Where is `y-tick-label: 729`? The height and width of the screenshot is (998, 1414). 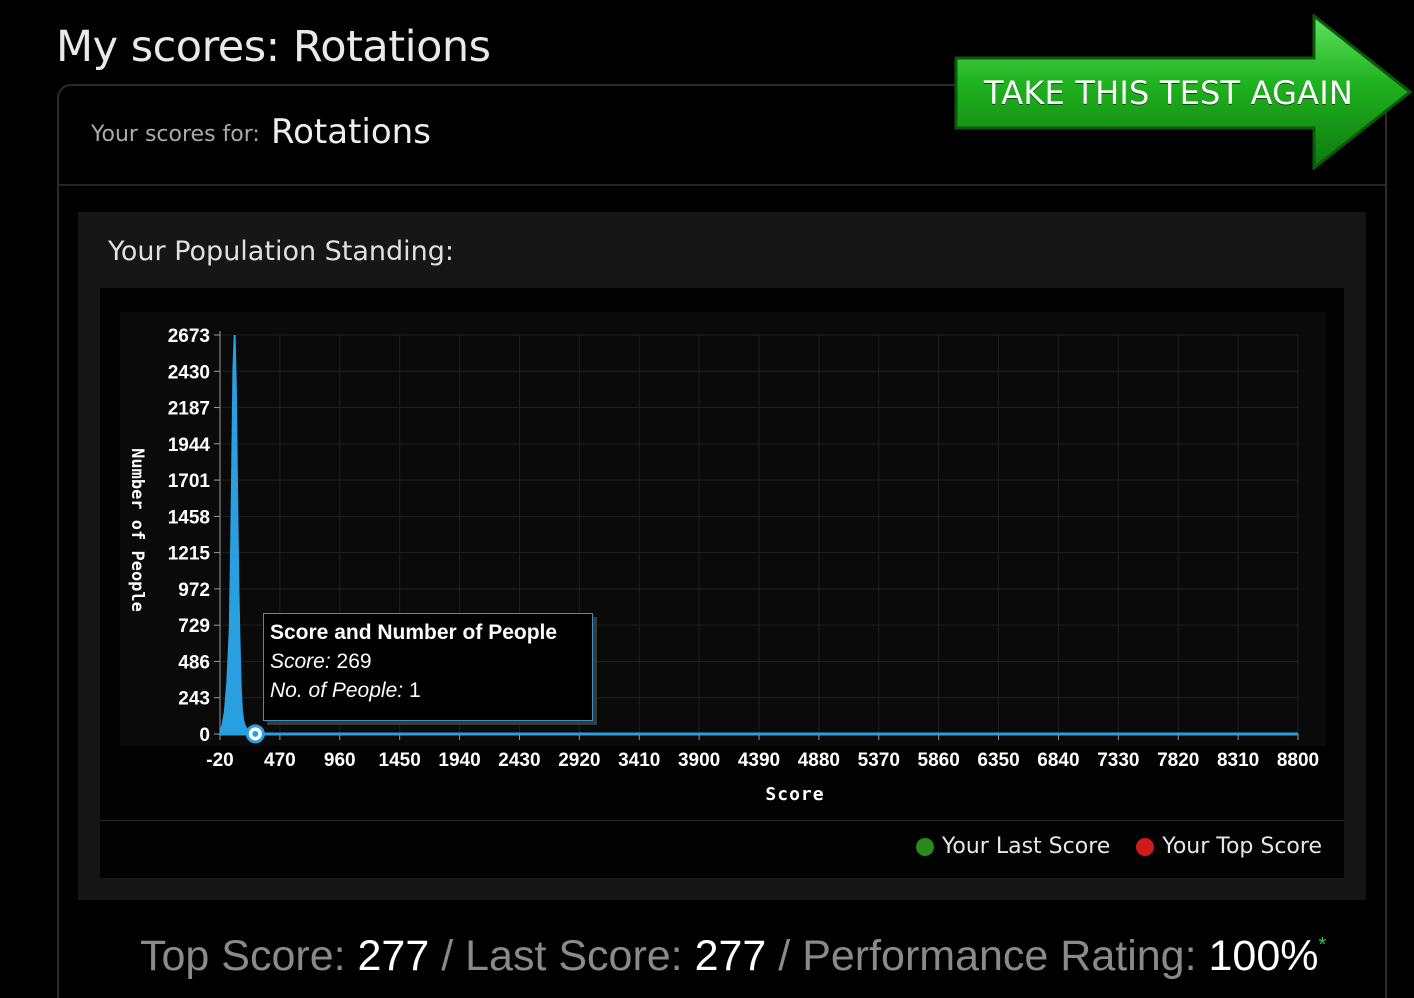 y-tick-label: 729 is located at coordinates (194, 626).